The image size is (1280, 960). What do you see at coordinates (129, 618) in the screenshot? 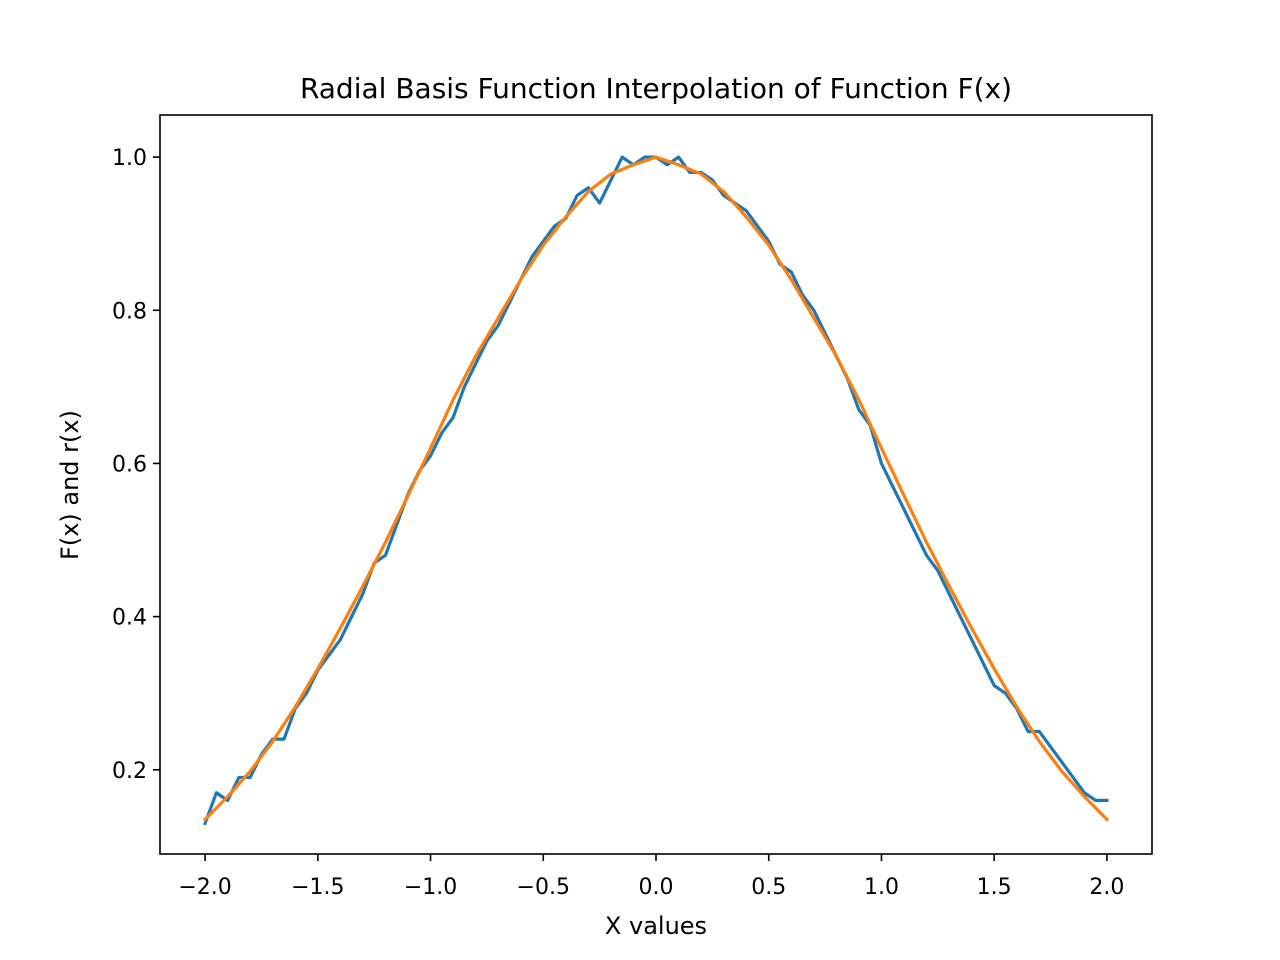
I see `y-tick-label: 0.4` at bounding box center [129, 618].